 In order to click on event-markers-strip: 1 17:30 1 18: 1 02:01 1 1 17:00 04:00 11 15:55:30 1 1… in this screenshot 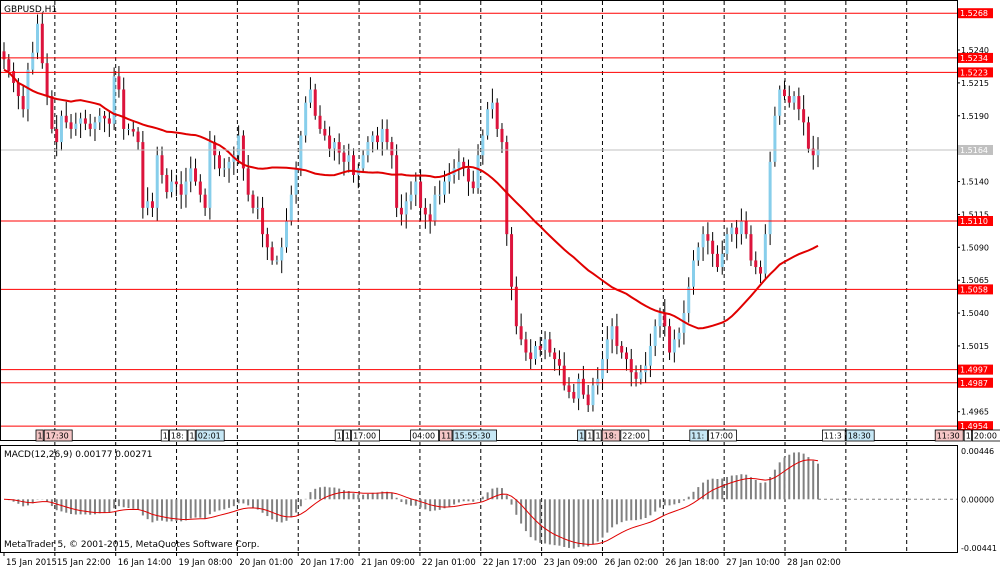, I will do `click(517, 435)`.